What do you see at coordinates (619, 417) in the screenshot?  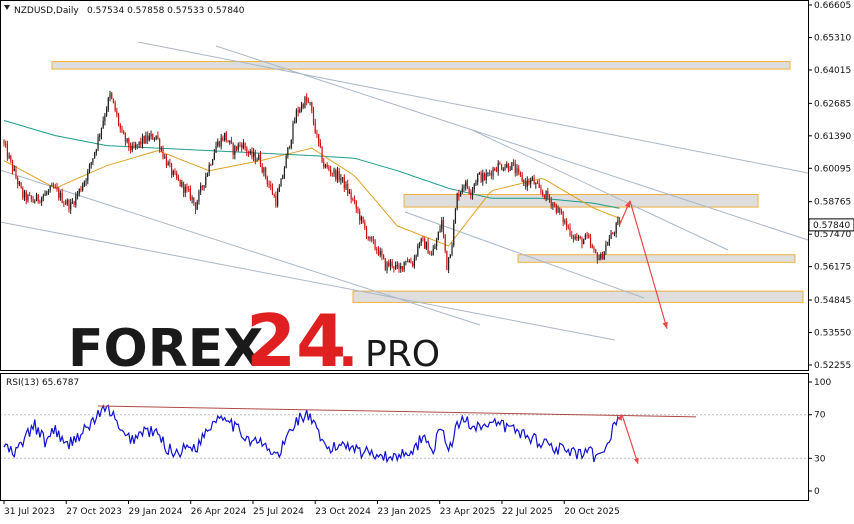 I see `rsi-arrow-head-icon` at bounding box center [619, 417].